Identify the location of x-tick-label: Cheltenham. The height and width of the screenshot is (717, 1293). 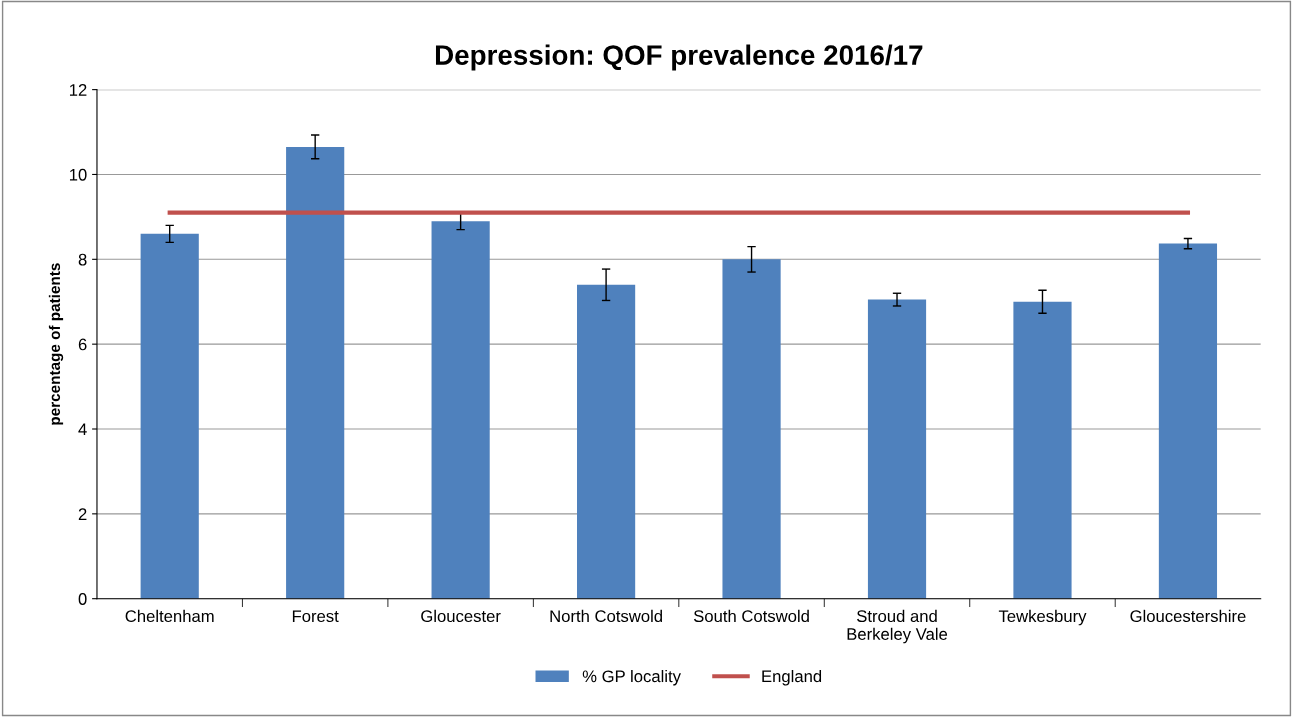
(169, 616).